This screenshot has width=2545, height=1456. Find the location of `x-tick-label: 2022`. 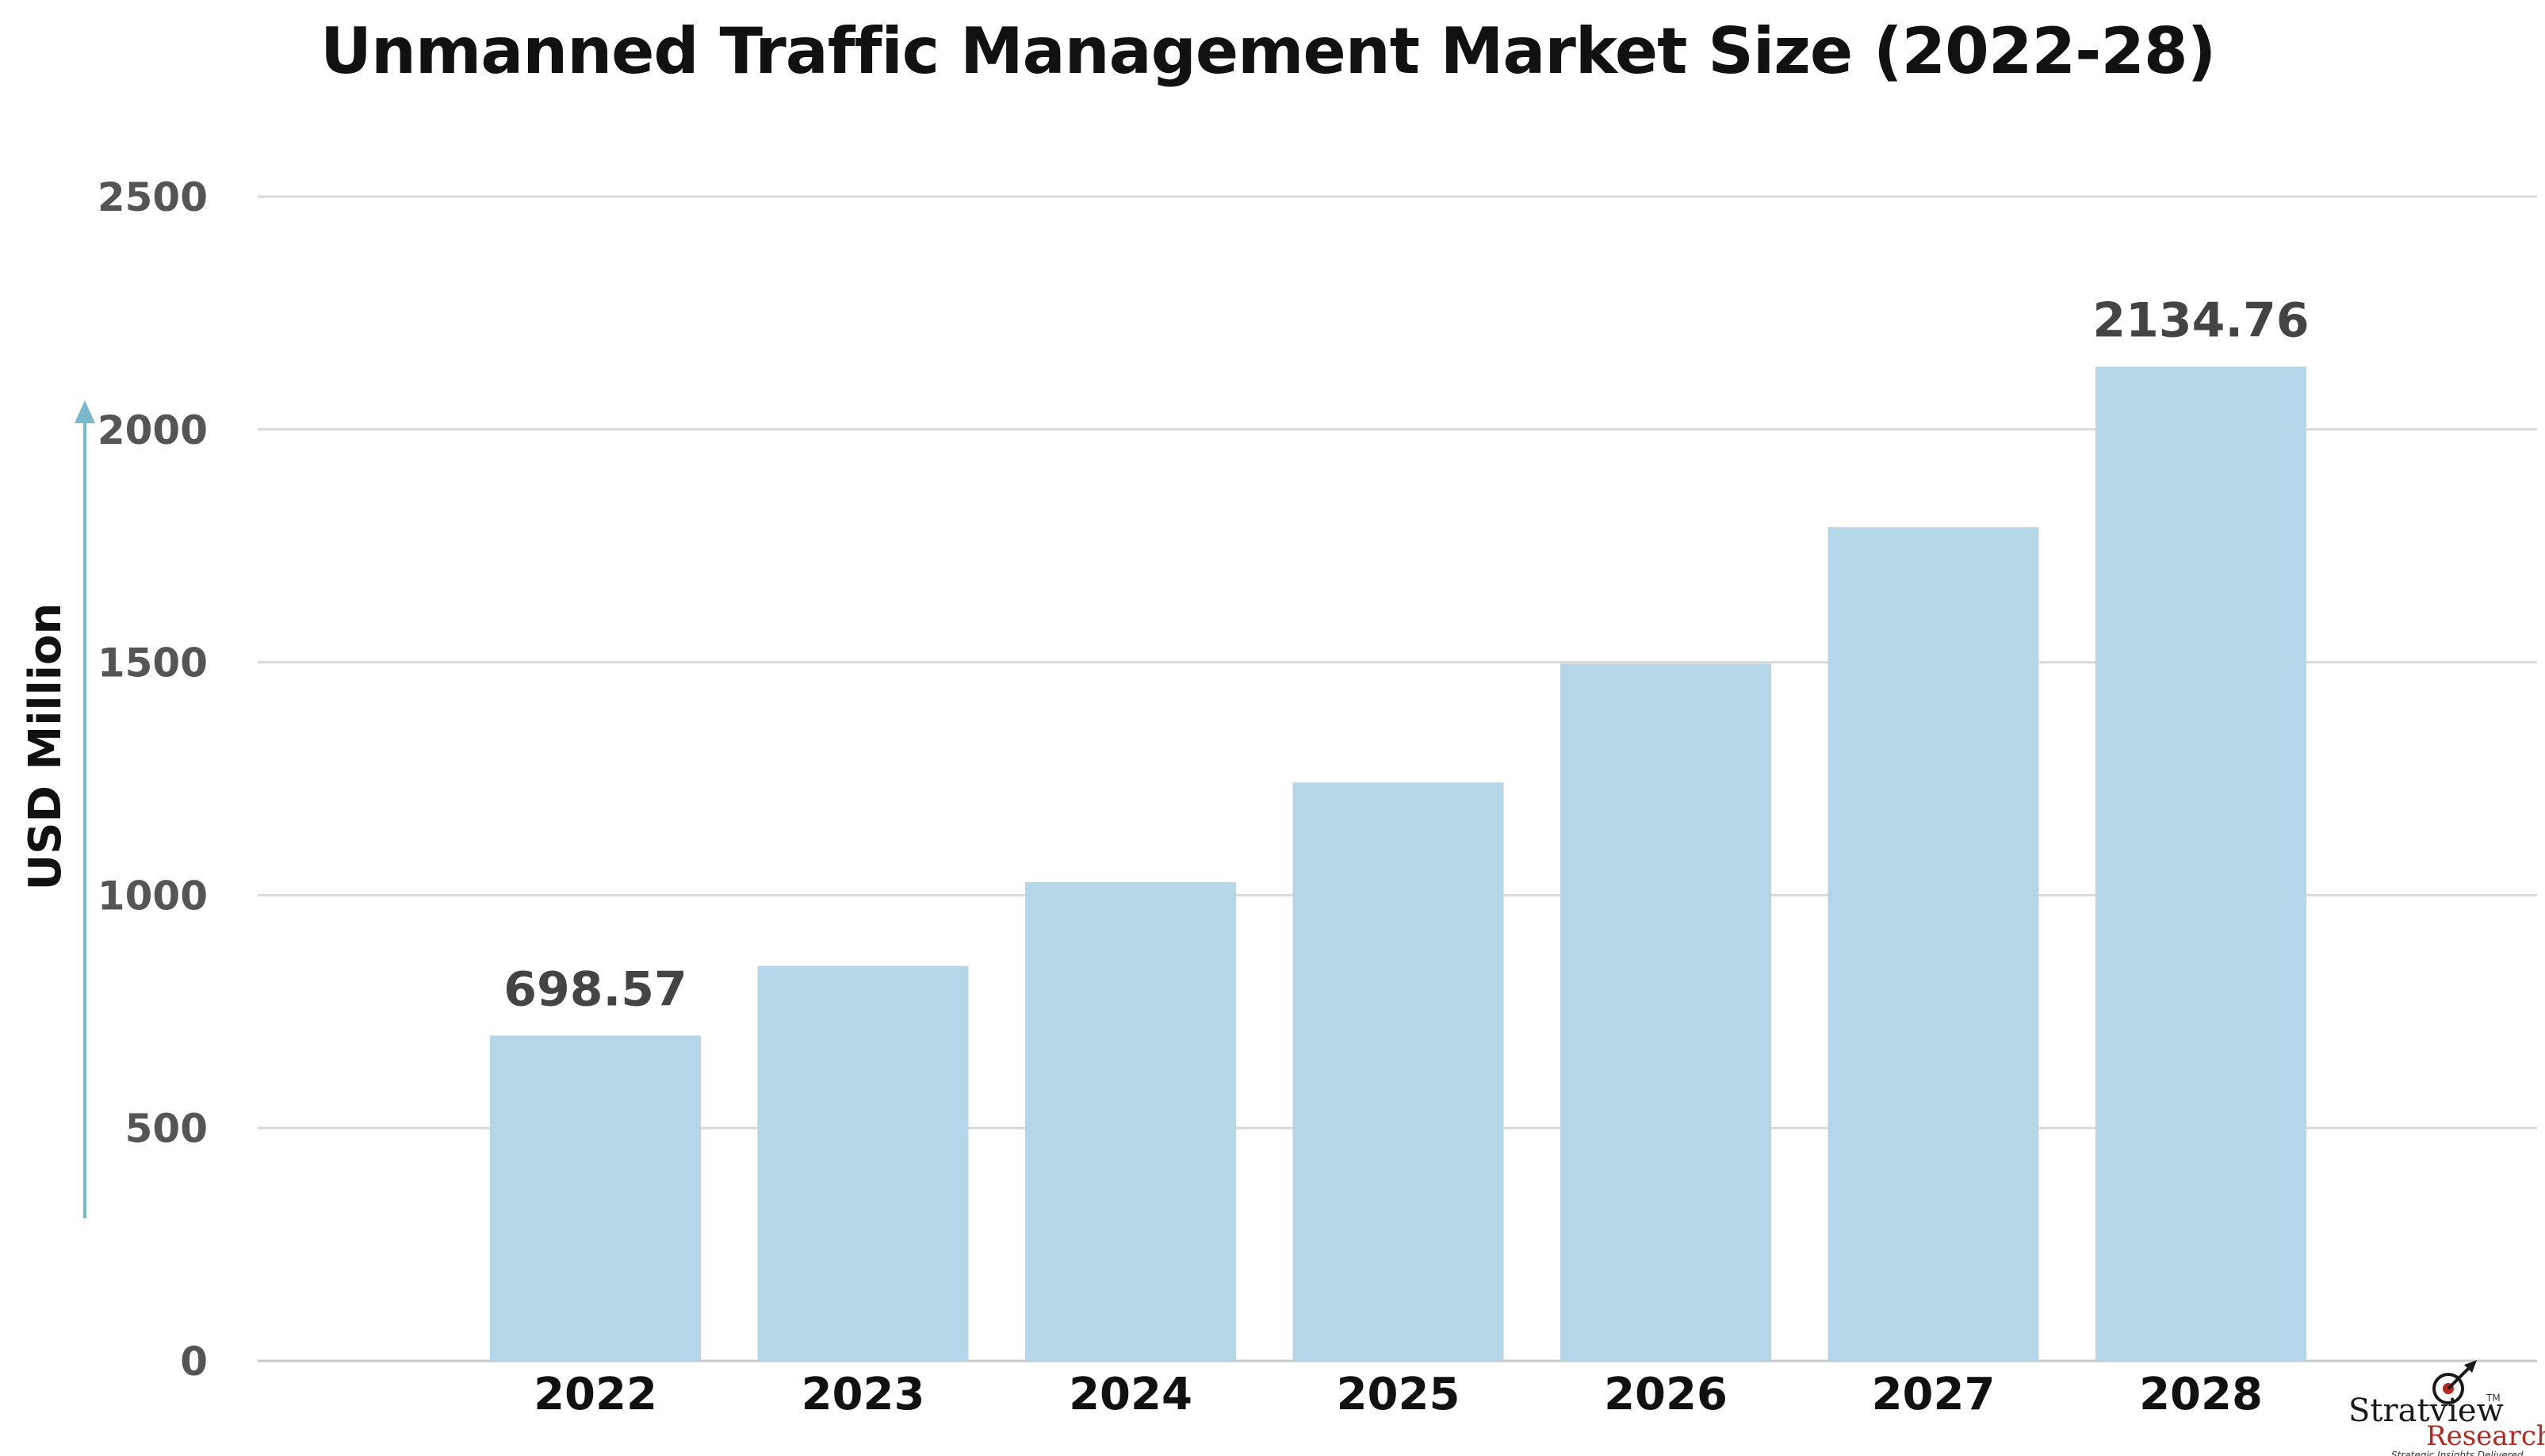

x-tick-label: 2022 is located at coordinates (595, 1394).